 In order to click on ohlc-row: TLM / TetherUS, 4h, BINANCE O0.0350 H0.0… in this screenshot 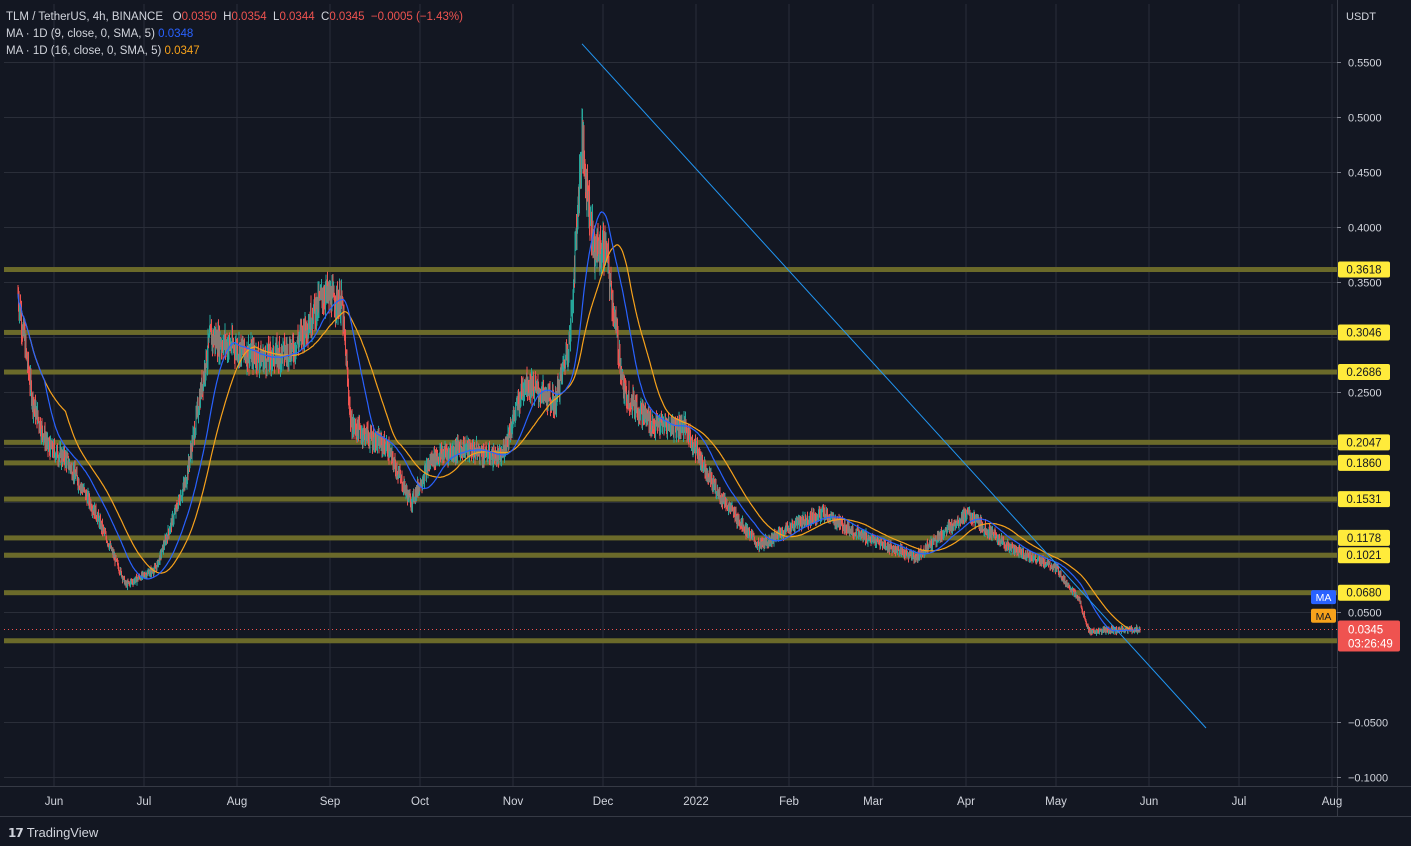, I will do `click(234, 17)`.